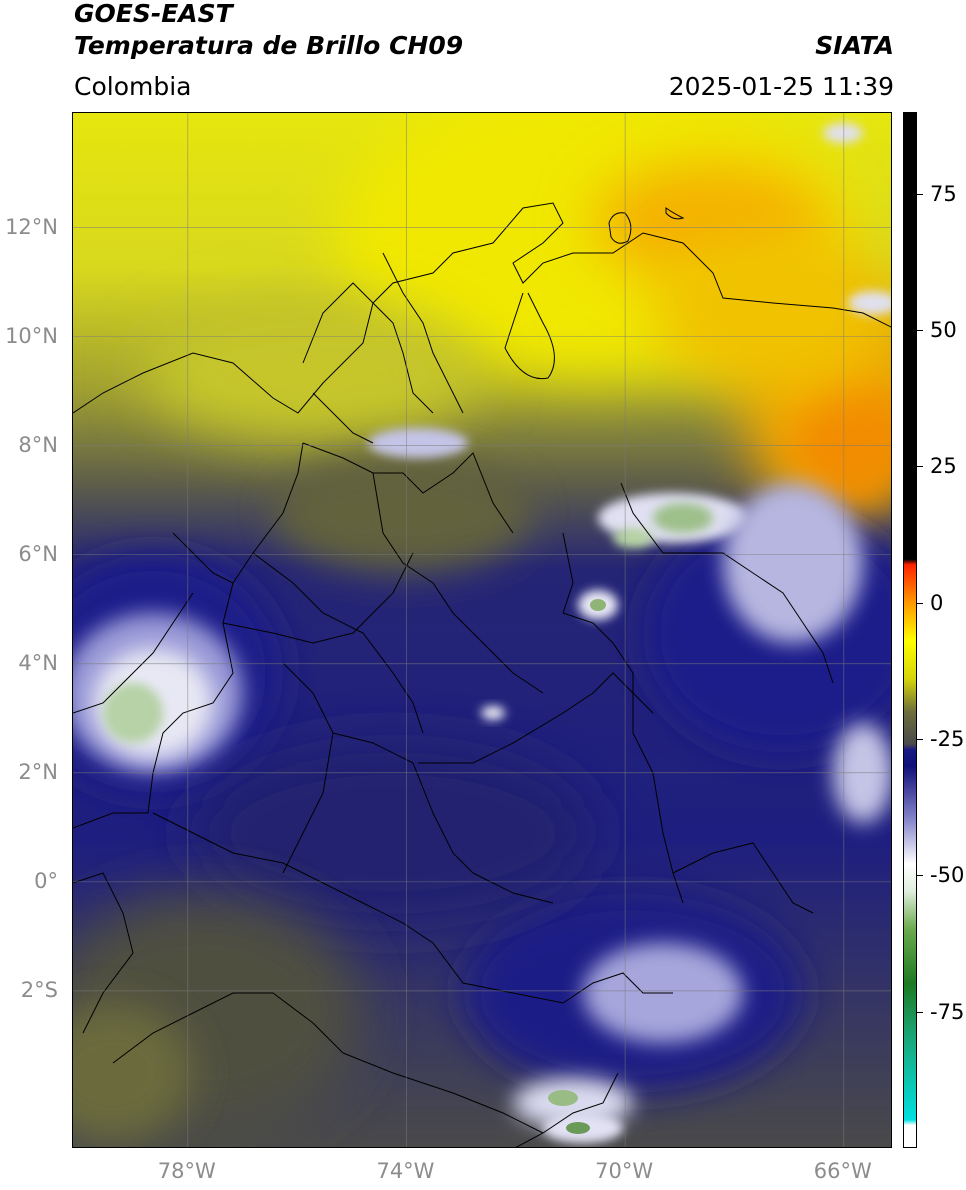 Image resolution: width=966 pixels, height=1190 pixels. I want to click on satellite-title: GOES-EAST, so click(153, 14).